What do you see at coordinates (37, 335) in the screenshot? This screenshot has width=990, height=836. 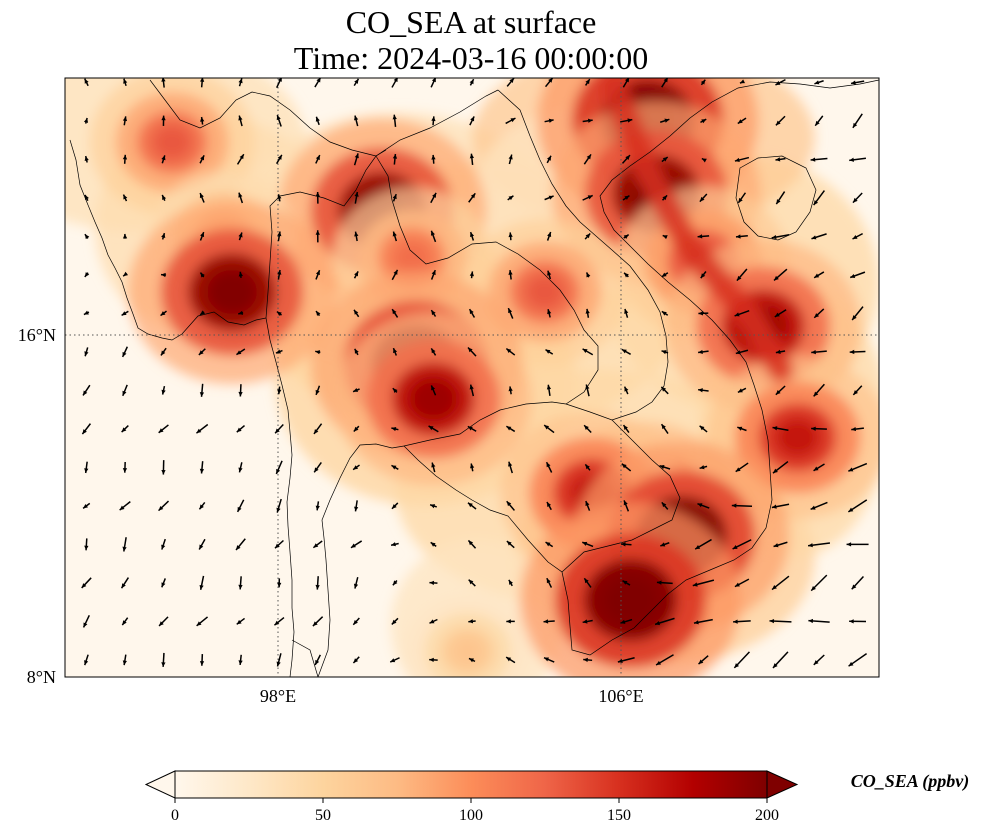 I see `lat-tick-16: 16°N` at bounding box center [37, 335].